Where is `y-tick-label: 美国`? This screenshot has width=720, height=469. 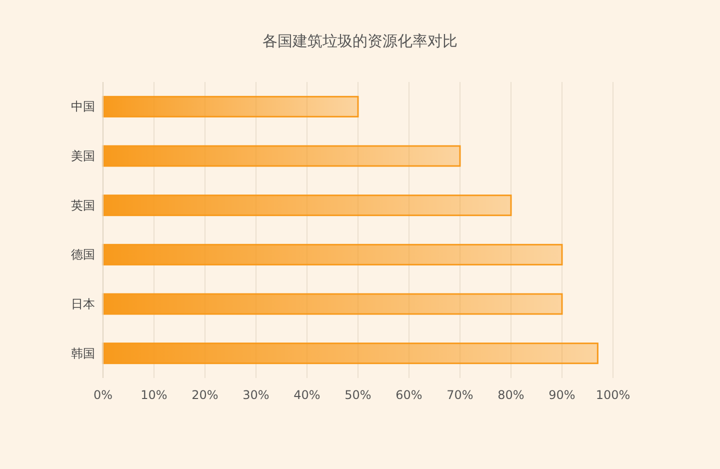 y-tick-label: 美国 is located at coordinates (83, 156).